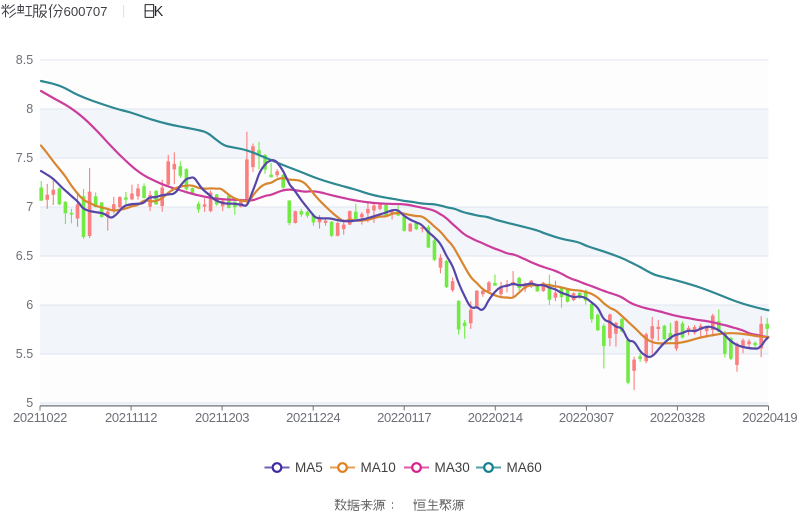 The width and height of the screenshot is (800, 522). What do you see at coordinates (131, 417) in the screenshot?
I see `svg-text: 20211112` at bounding box center [131, 417].